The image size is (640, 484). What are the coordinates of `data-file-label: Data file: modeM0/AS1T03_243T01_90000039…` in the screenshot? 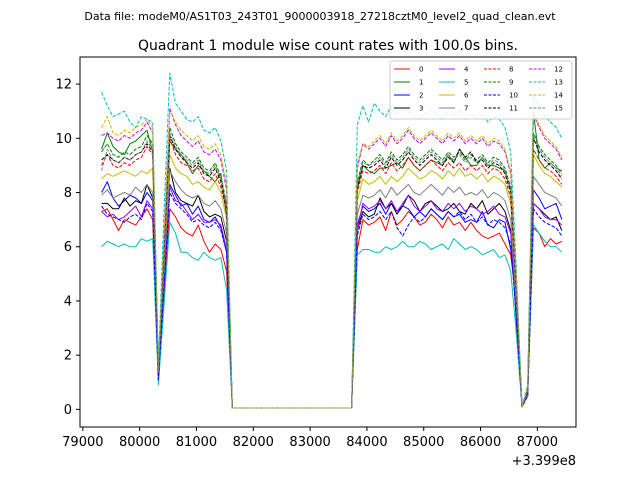 It's located at (320, 16).